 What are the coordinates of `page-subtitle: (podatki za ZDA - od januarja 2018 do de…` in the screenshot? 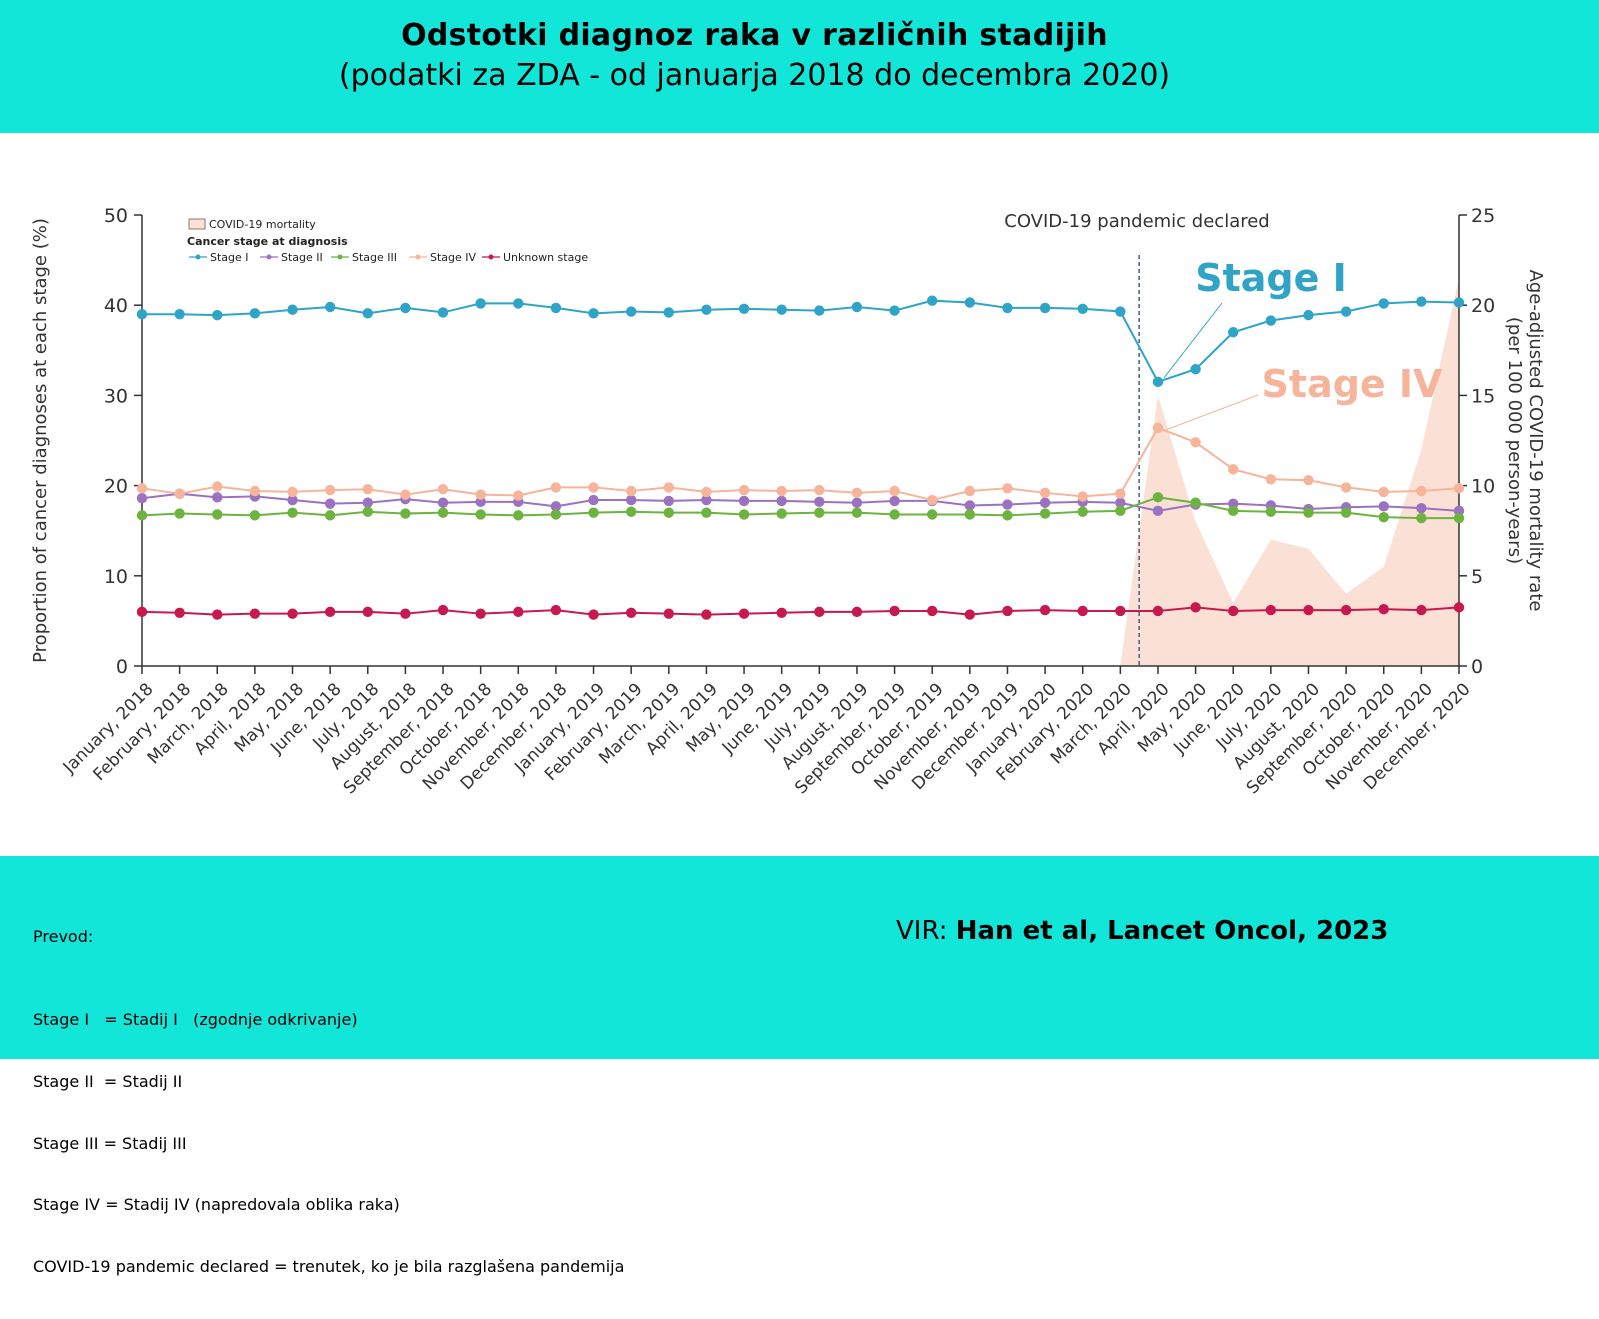 It's located at (754, 75).